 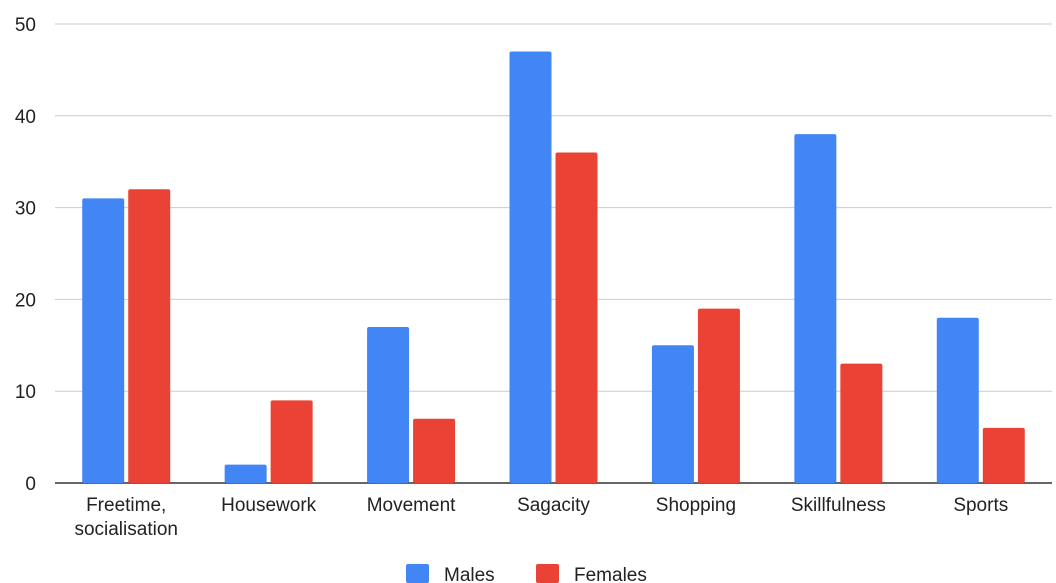 What do you see at coordinates (553, 505) in the screenshot?
I see `x-tick-label: Sagacity` at bounding box center [553, 505].